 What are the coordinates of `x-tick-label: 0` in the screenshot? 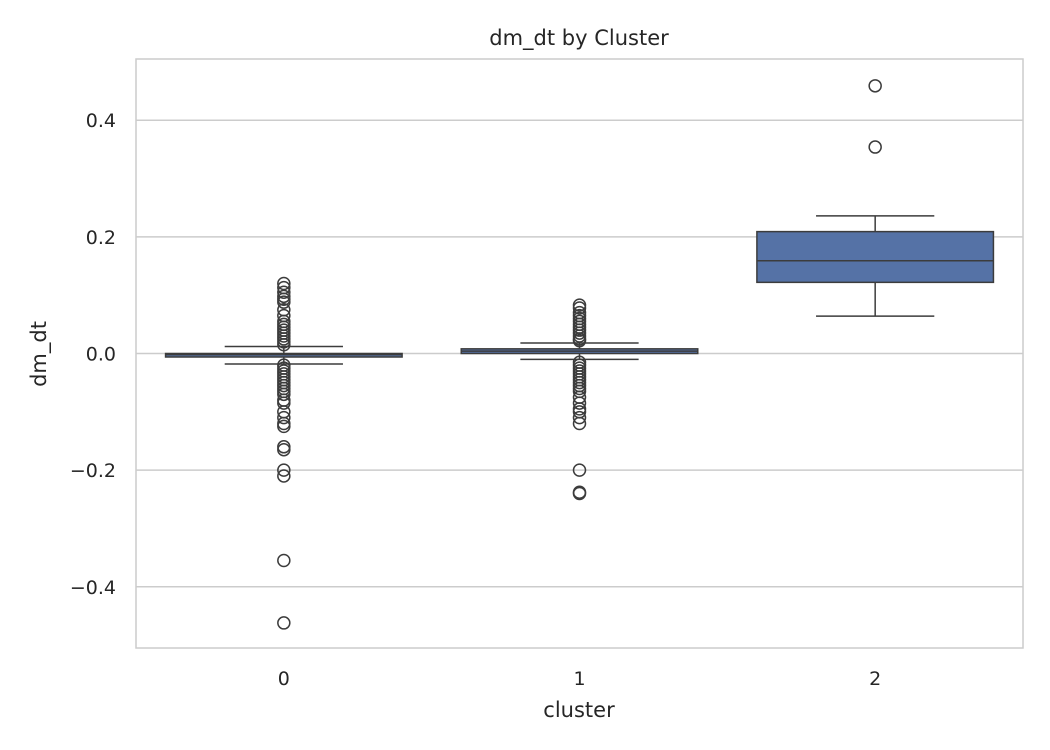 It's located at (284, 679).